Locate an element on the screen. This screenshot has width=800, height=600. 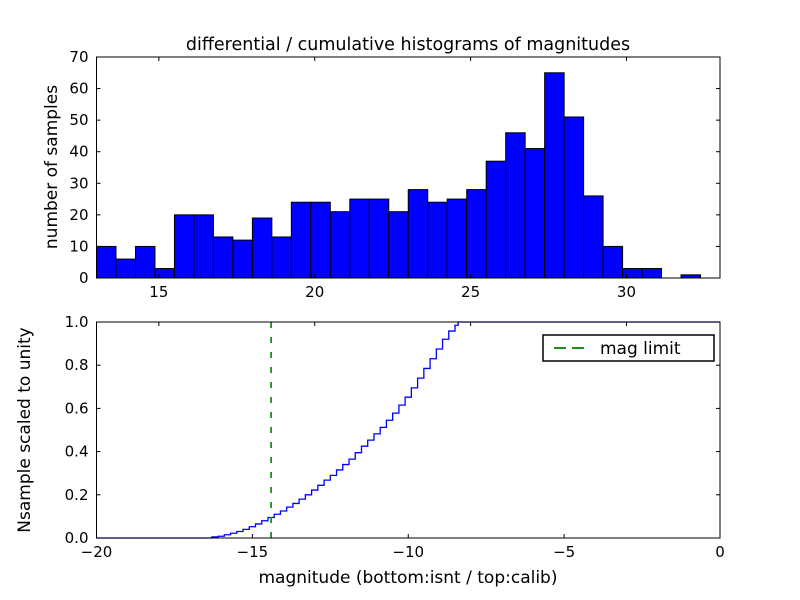
bottom-y-axis-label: Nsample scaled to unity is located at coordinates (25, 429).